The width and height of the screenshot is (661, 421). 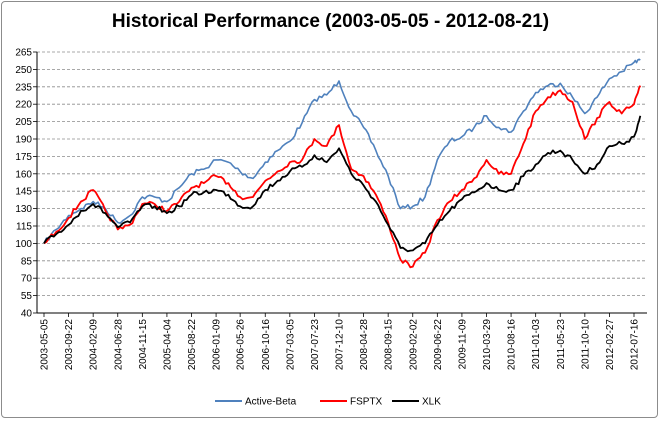 I want to click on y-tick-label: 100, so click(x=23, y=244).